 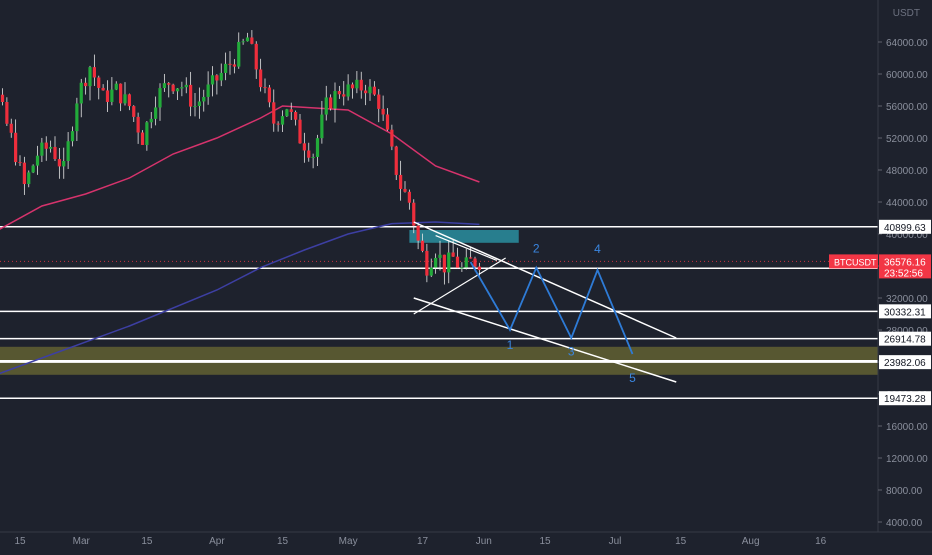 What do you see at coordinates (597, 249) in the screenshot?
I see `wave-label-4: 4` at bounding box center [597, 249].